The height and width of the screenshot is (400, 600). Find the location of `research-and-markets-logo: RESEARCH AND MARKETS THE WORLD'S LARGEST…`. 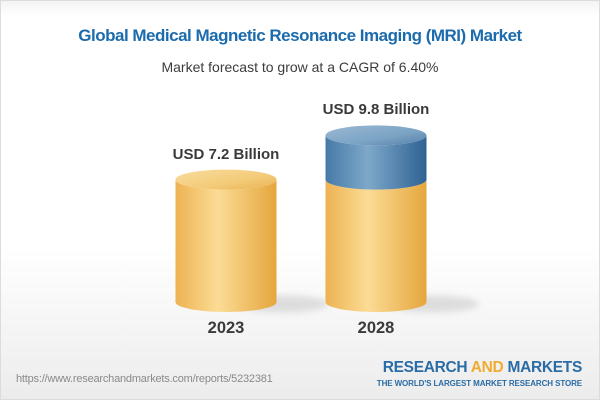

research-and-markets-logo: RESEARCH AND MARKETS THE WORLD'S LARGEST… is located at coordinates (479, 374).